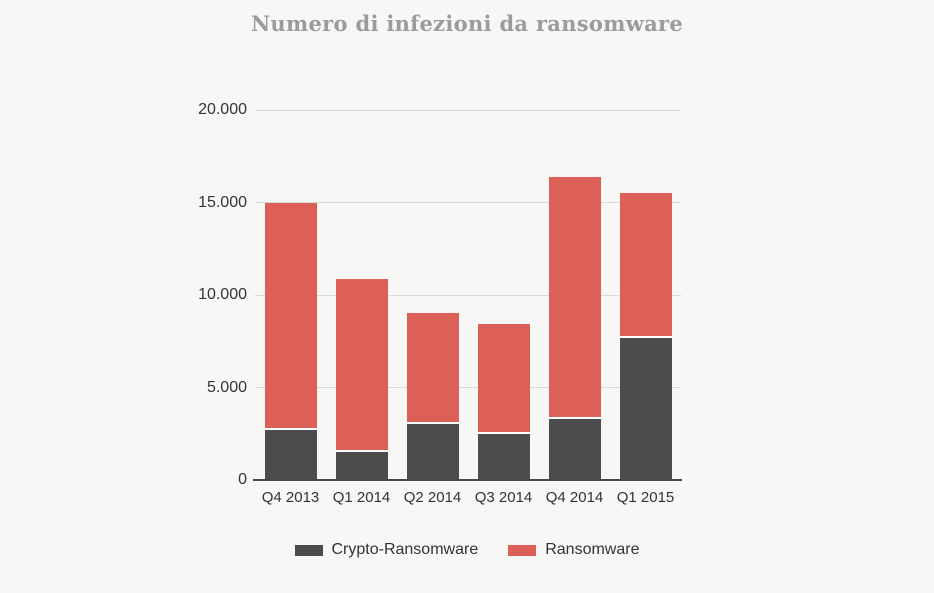 This screenshot has width=934, height=593. Describe the element at coordinates (522, 550) in the screenshot. I see `legend-swatch-ransomware` at that location.